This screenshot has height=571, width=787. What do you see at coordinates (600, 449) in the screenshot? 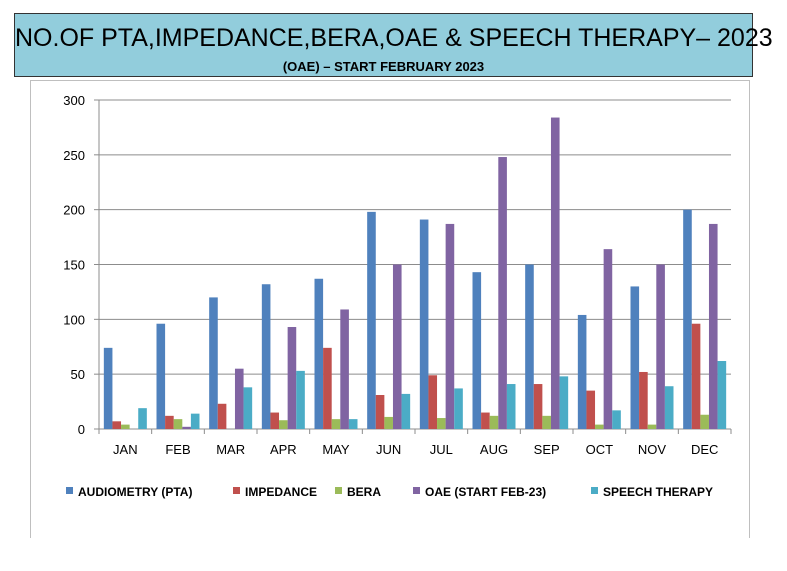
I see `x-tick-label: OCT` at bounding box center [600, 449].